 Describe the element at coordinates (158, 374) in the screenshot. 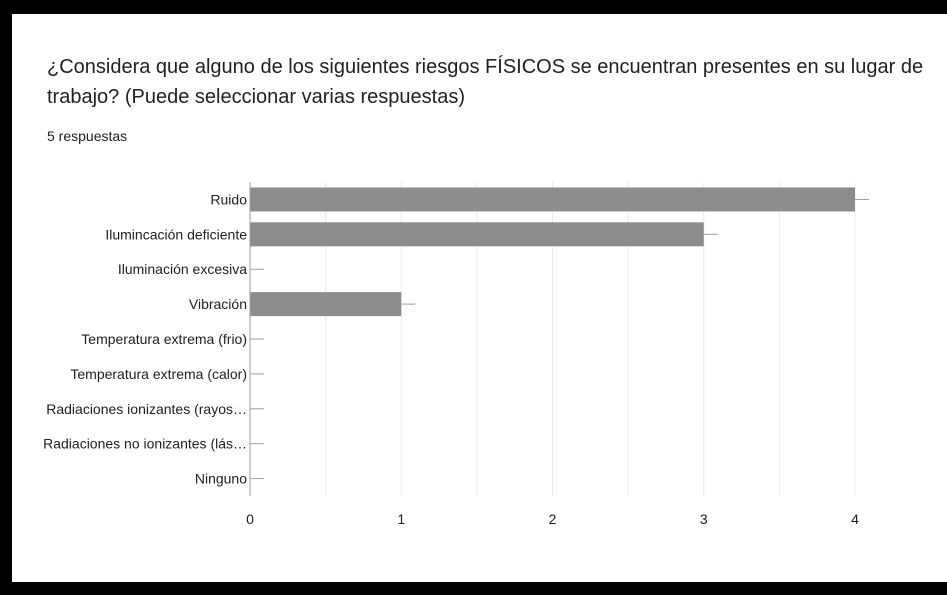

I see `category-label: Temperatura extrema (calor)` at that location.